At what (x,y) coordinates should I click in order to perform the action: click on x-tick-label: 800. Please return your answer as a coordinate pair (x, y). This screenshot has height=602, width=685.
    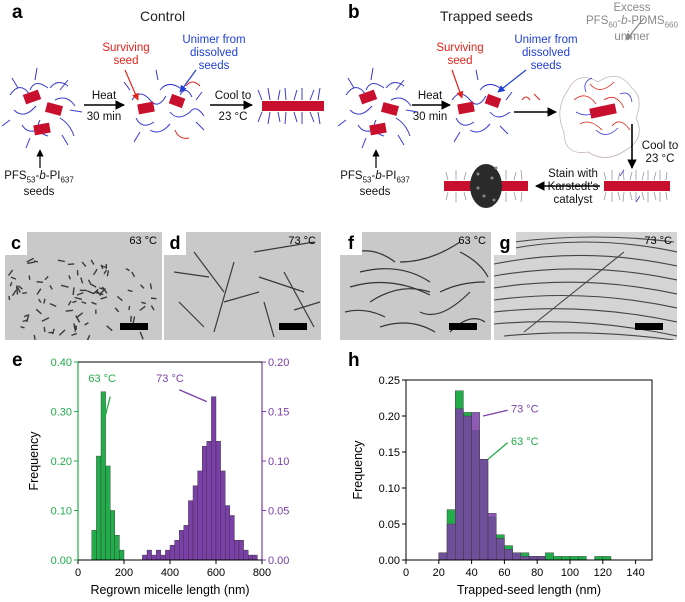
    Looking at the image, I should click on (262, 573).